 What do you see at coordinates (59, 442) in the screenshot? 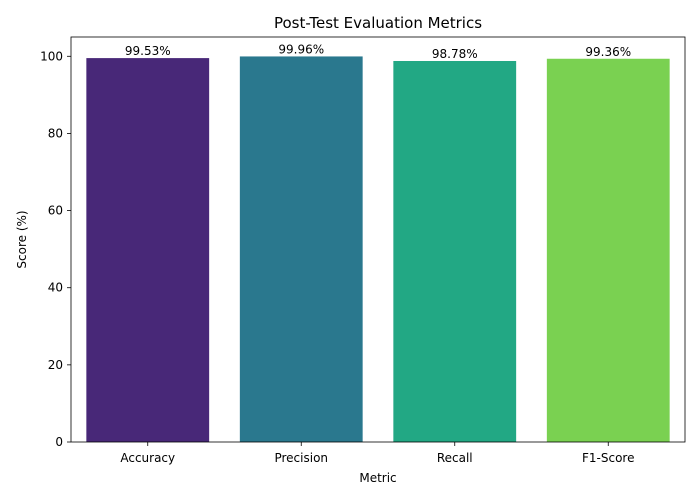
I see `y-tick-label: 0` at bounding box center [59, 442].